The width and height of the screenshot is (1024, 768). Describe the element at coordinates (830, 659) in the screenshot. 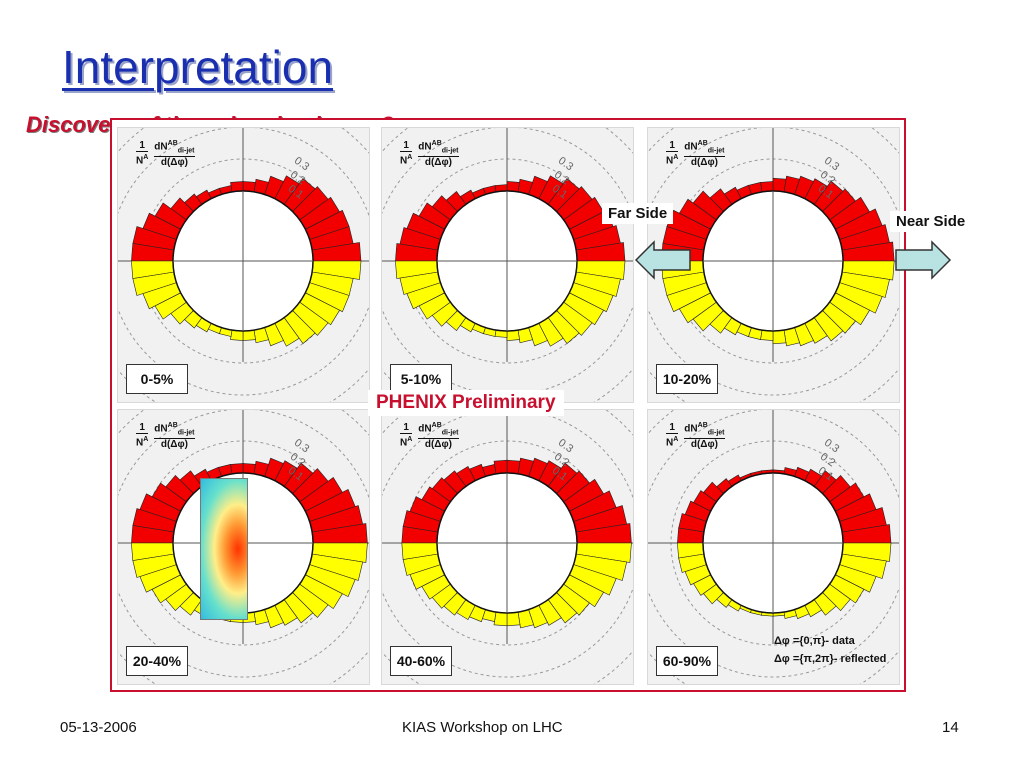

I see `legend-reflected: Δφ ={π,2π}- reflected` at that location.